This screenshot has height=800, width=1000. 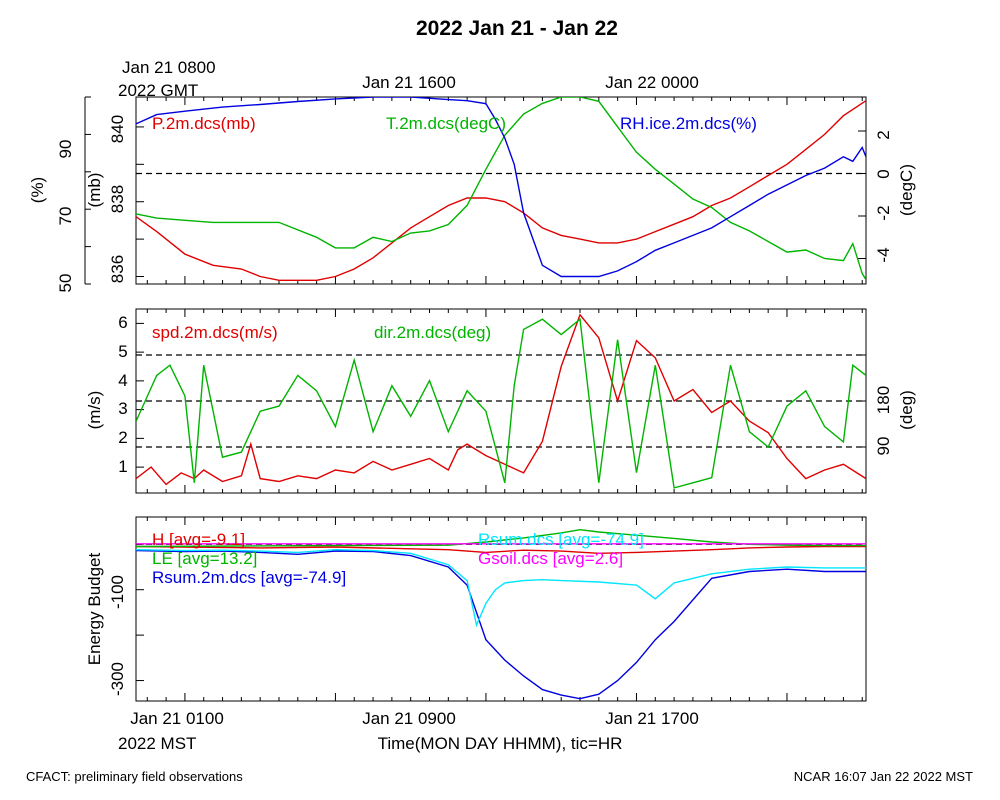 I want to click on legend-rh: RH.ice.2m.dcs(%), so click(x=688, y=123).